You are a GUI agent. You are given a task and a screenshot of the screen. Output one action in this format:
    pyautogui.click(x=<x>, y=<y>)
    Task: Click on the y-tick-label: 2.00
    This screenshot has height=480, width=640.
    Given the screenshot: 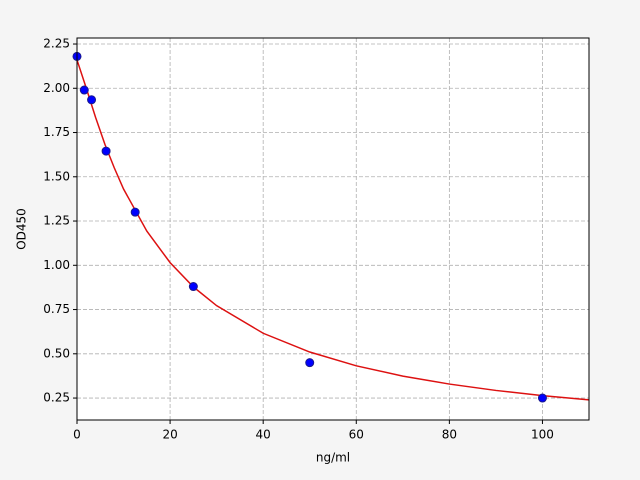 What is the action you would take?
    pyautogui.click(x=56, y=88)
    